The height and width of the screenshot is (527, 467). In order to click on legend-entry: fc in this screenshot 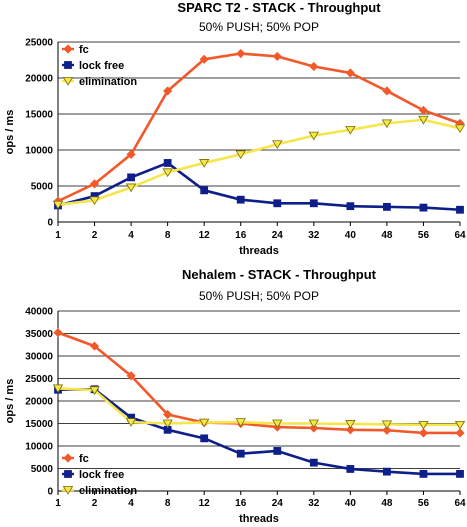, I will do `click(75, 459)`.